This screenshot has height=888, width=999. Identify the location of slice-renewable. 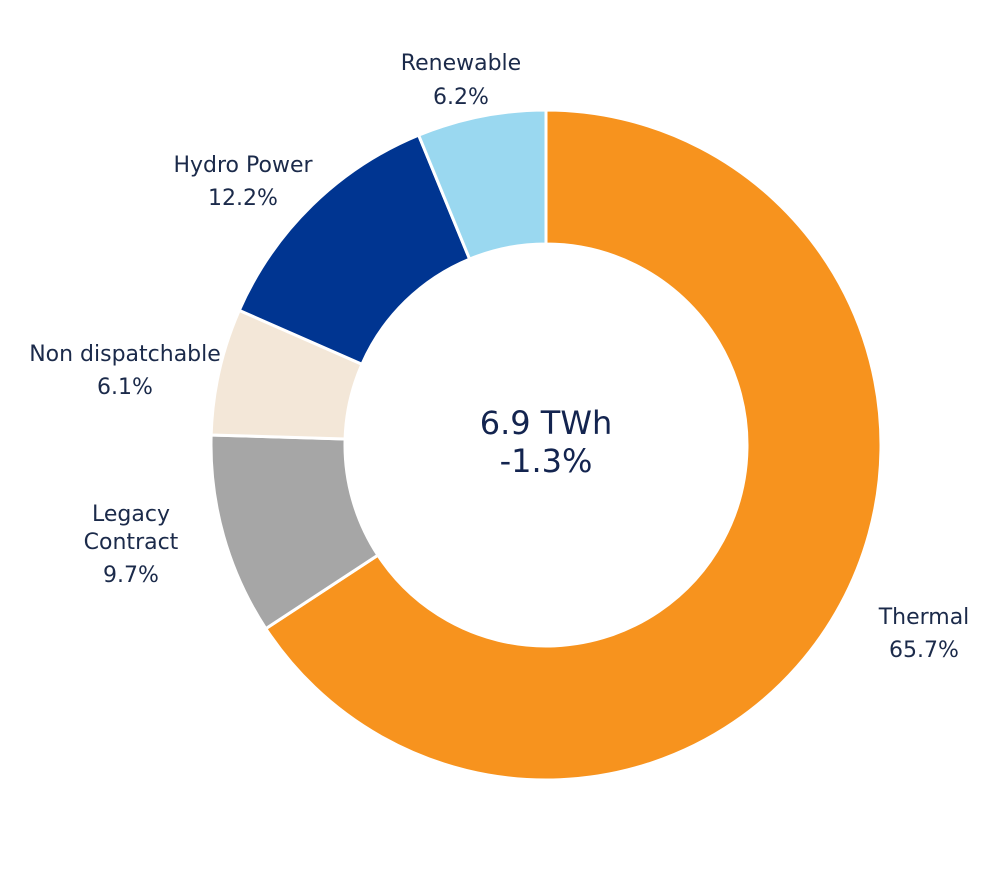
(482, 185).